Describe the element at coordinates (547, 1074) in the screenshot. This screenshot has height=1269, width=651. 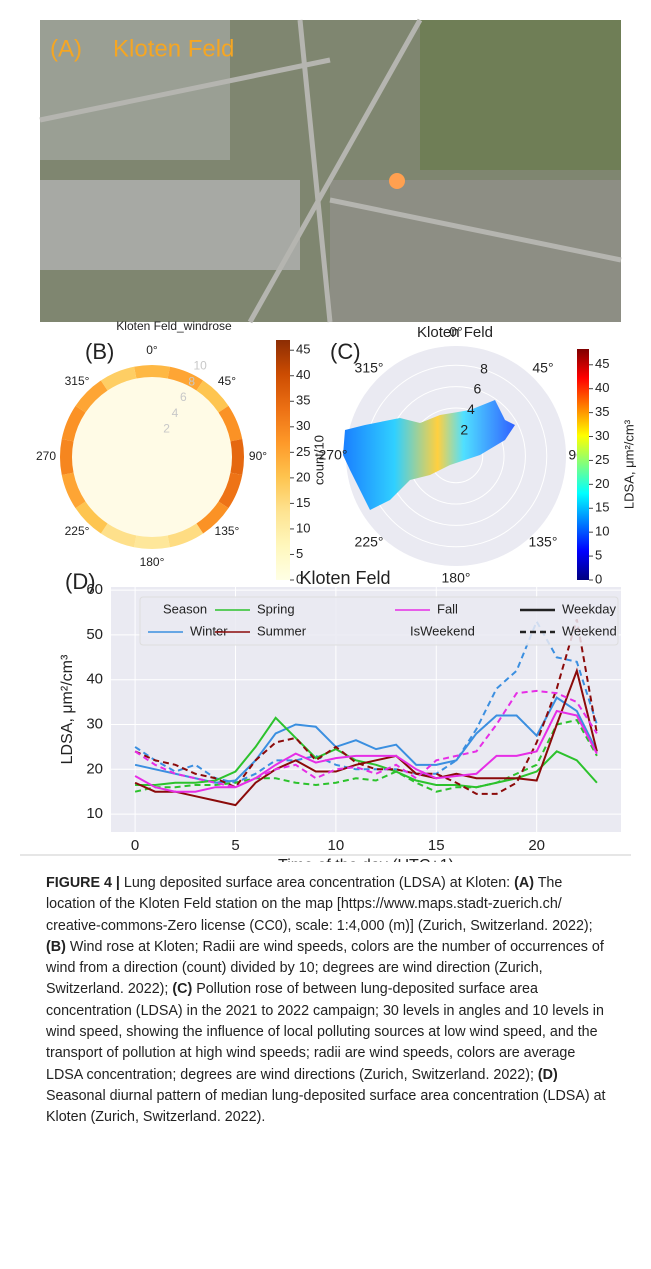
I see `caption-bold: (D)` at that location.